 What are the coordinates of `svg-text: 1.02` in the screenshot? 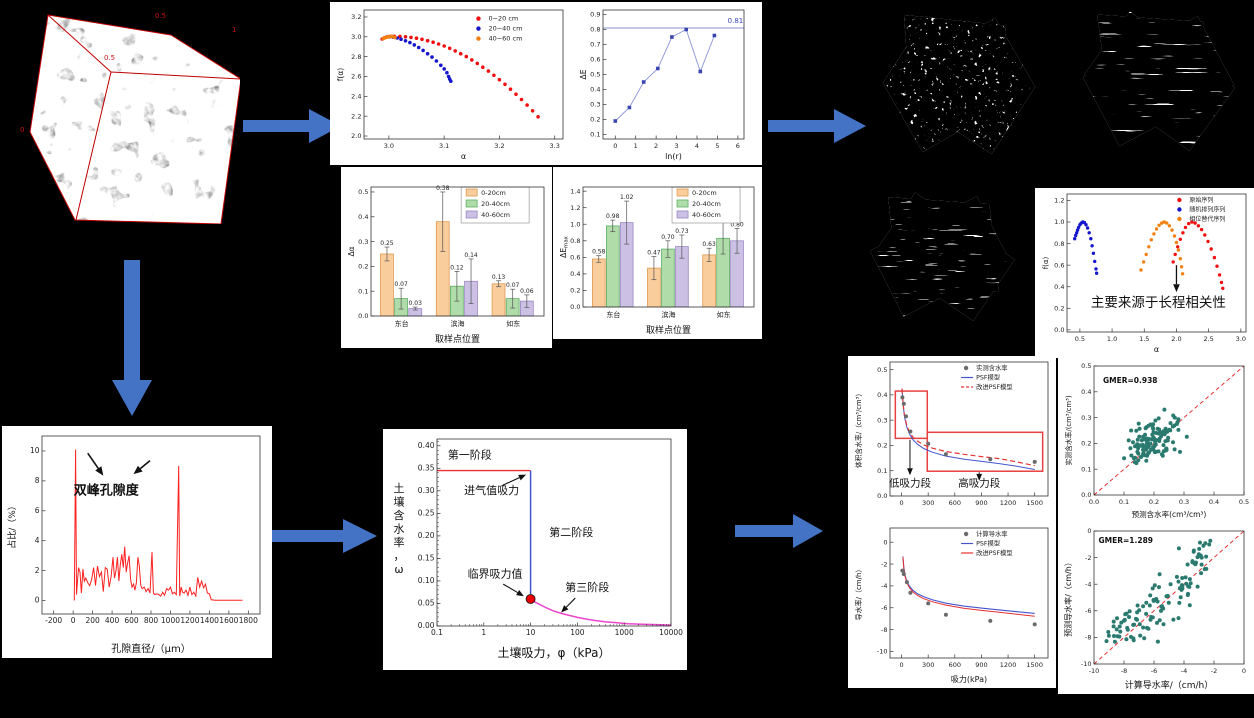 It's located at (627, 197).